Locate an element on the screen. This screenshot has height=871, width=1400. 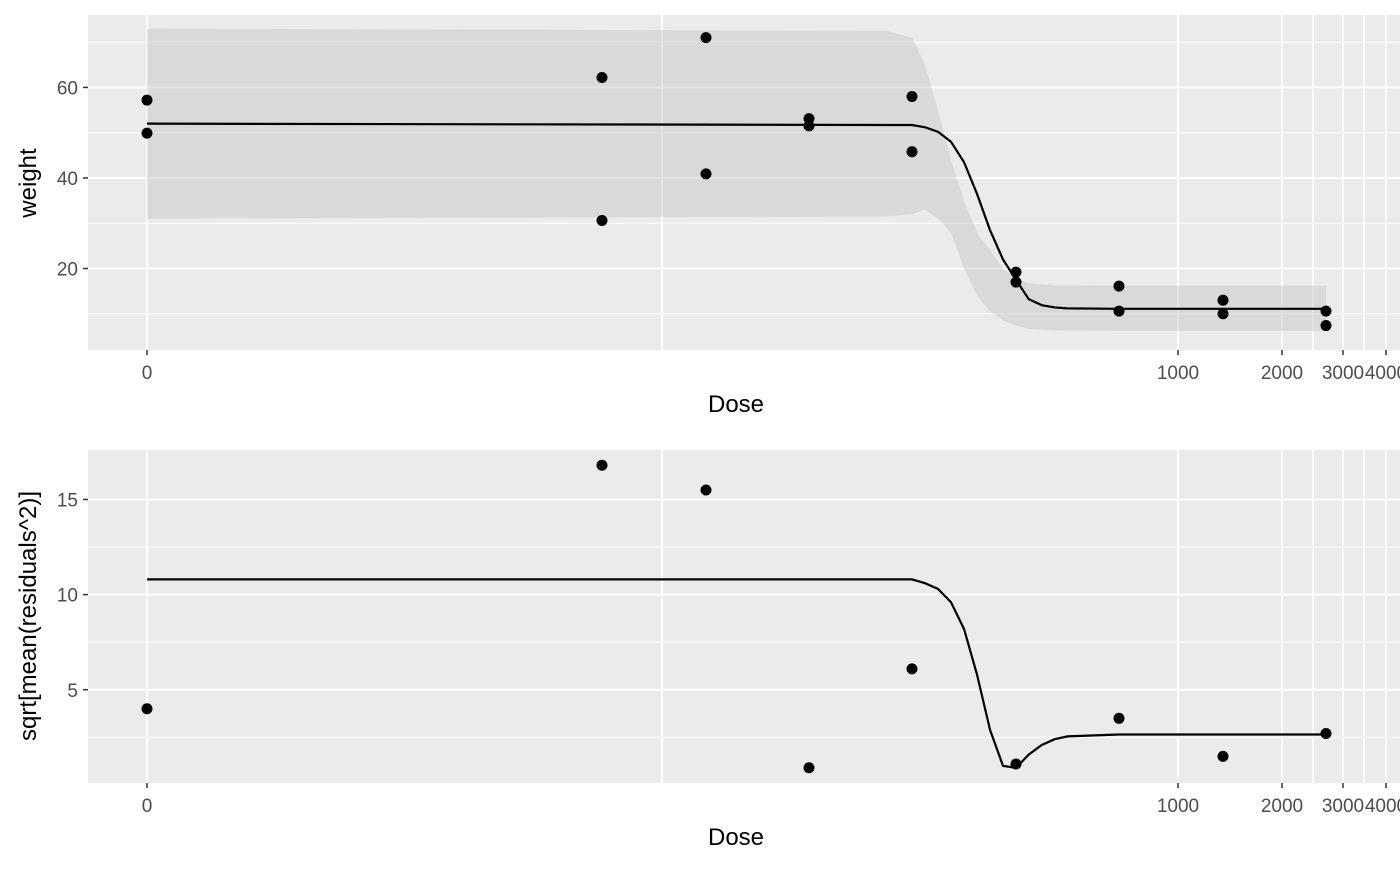
y-tick-label: 15 is located at coordinates (67, 500).